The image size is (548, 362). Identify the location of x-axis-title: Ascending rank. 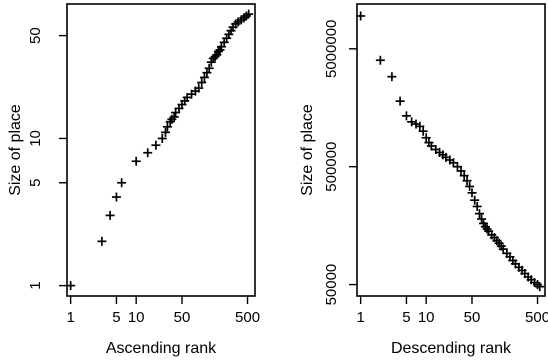
(161, 348).